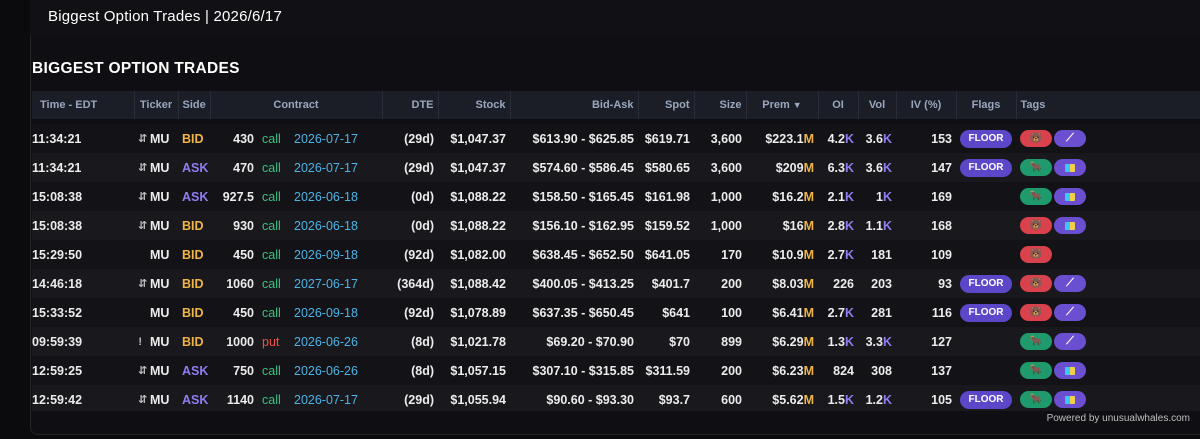 Image resolution: width=1200 pixels, height=439 pixels. Describe the element at coordinates (1118, 418) in the screenshot. I see `footer-attribution: Powered by unusualwhales.com` at that location.